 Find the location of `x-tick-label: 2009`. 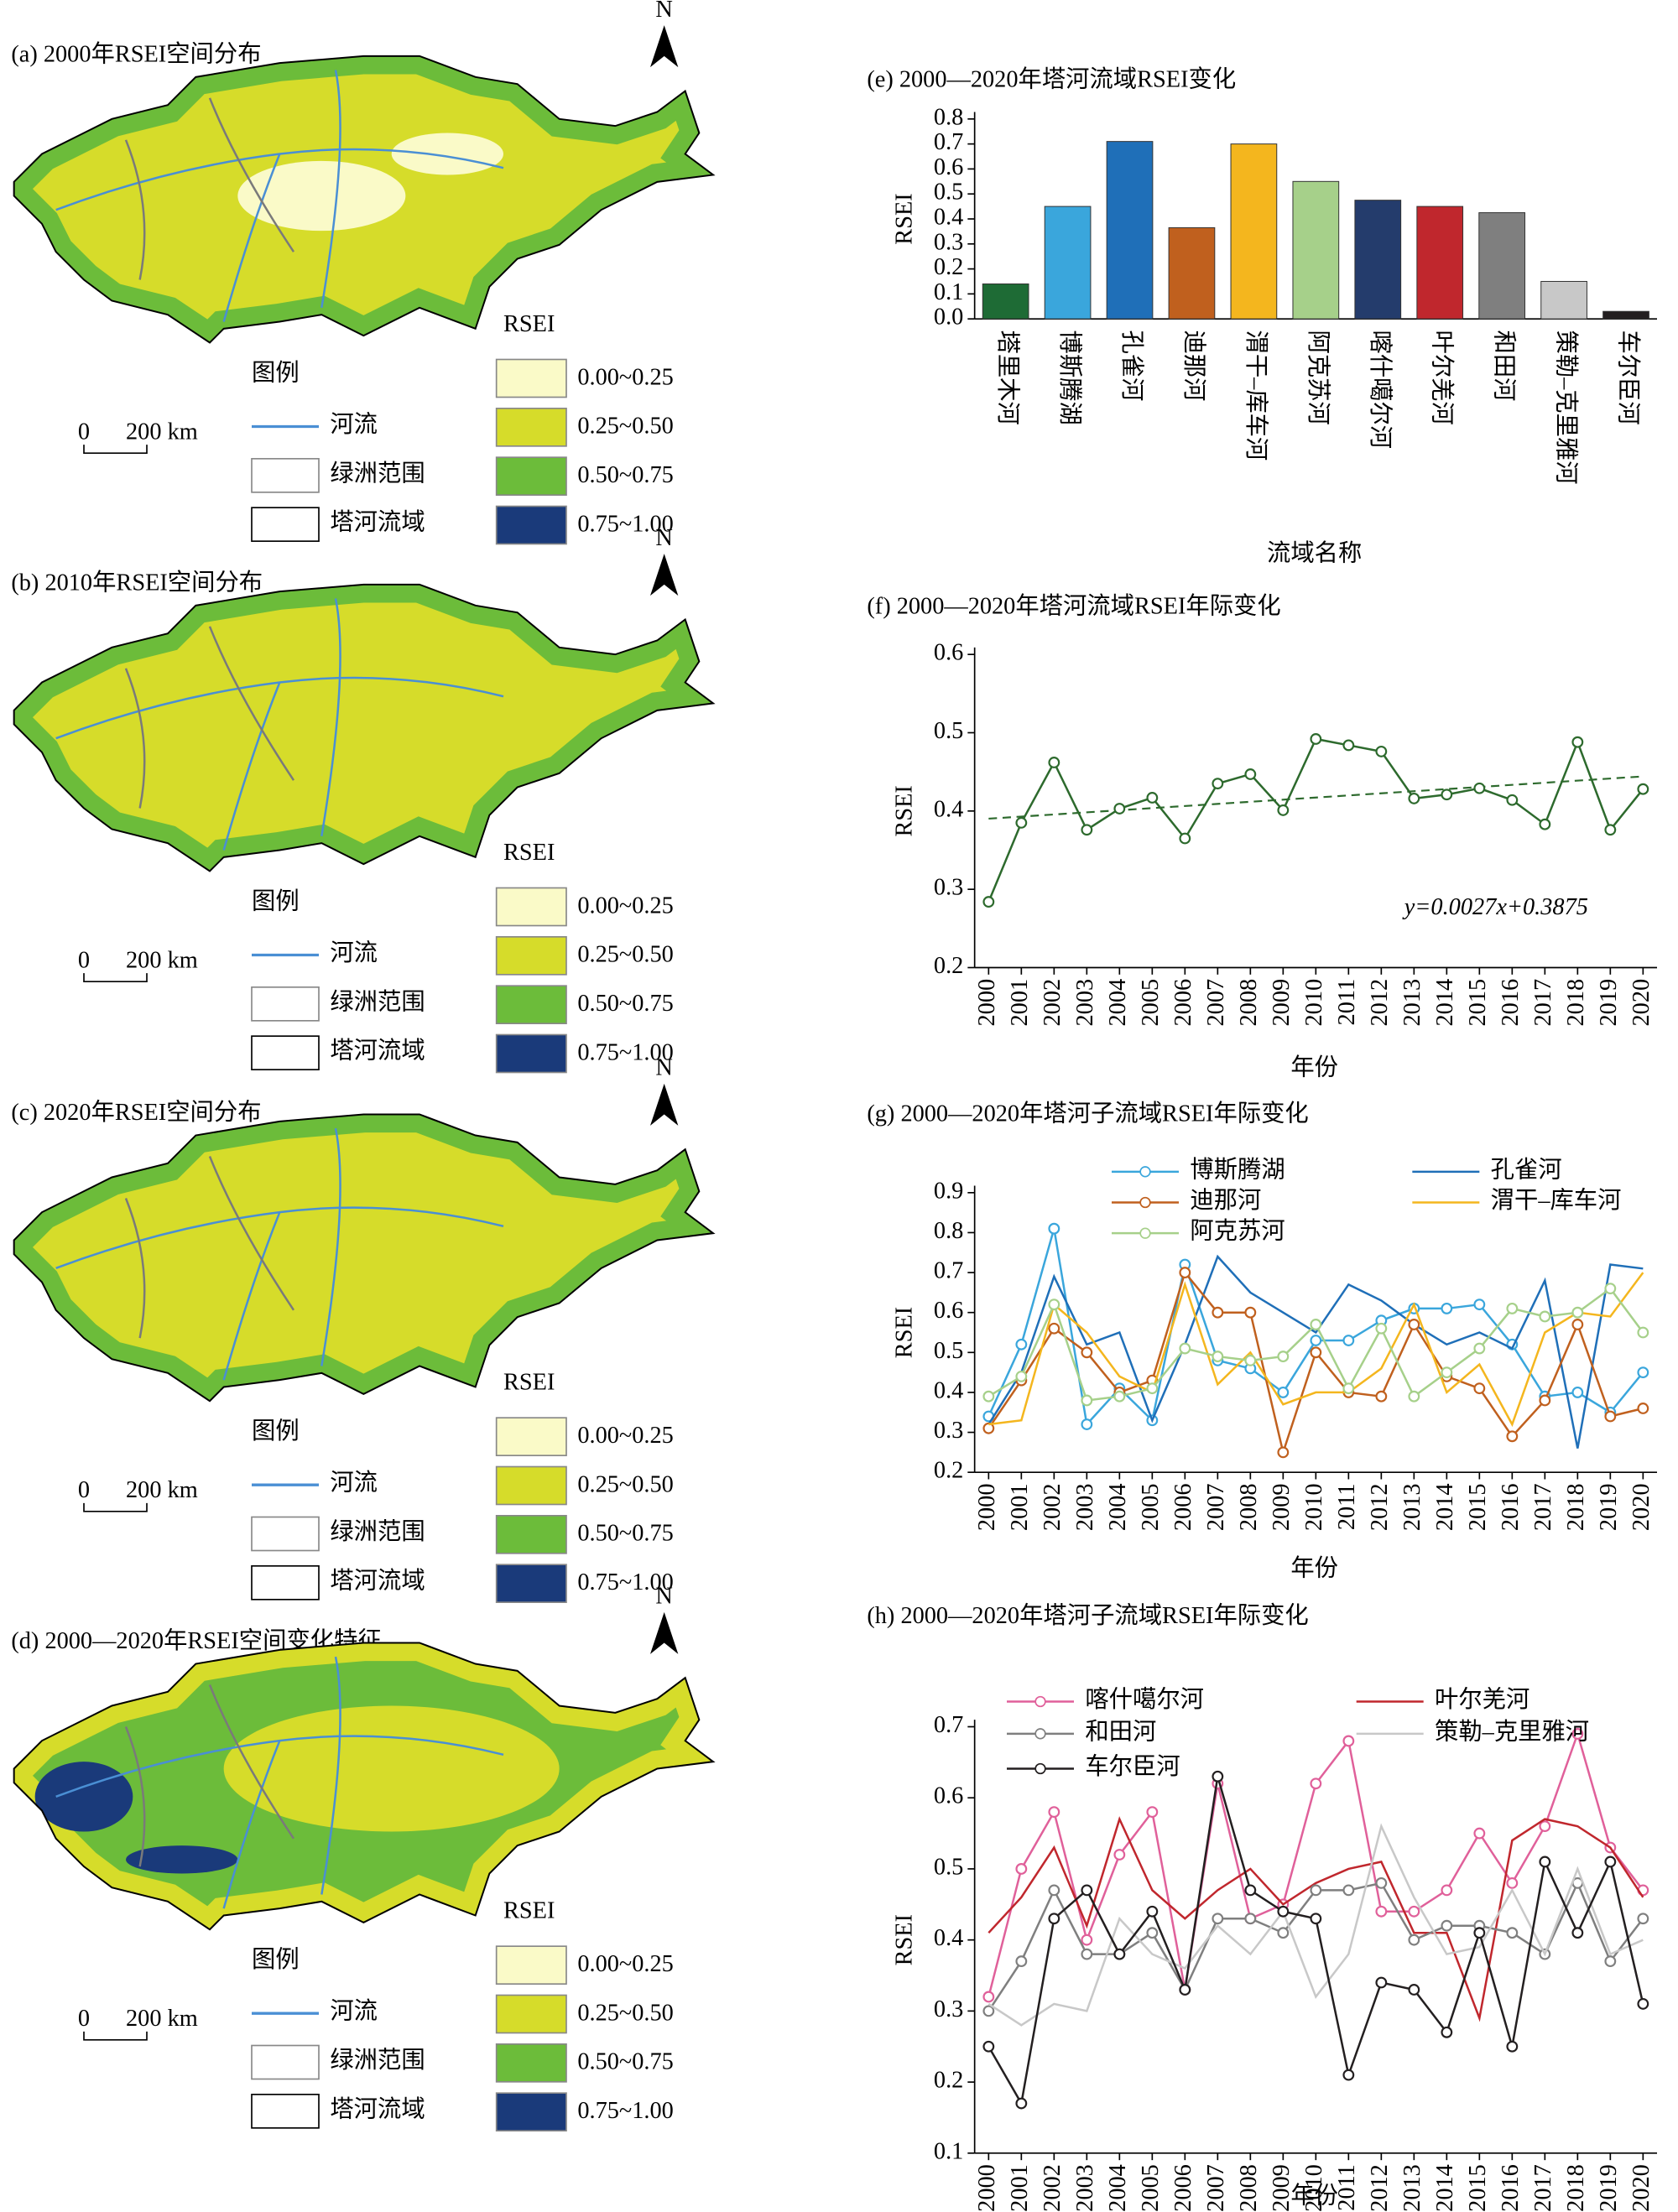

x-tick-label: 2009 is located at coordinates (1282, 1003).